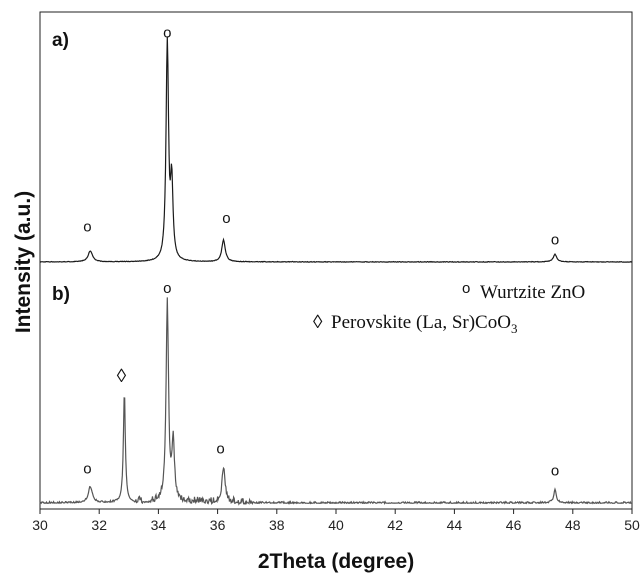  What do you see at coordinates (395, 525) in the screenshot?
I see `x-tick-label: 42` at bounding box center [395, 525].